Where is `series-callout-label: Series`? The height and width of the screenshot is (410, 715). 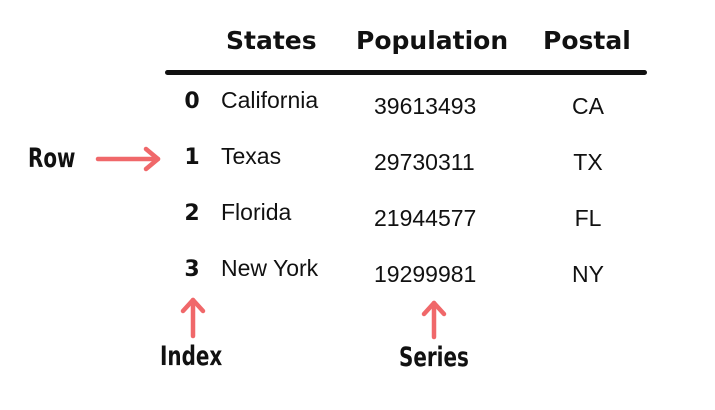 series-callout-label: Series is located at coordinates (434, 357).